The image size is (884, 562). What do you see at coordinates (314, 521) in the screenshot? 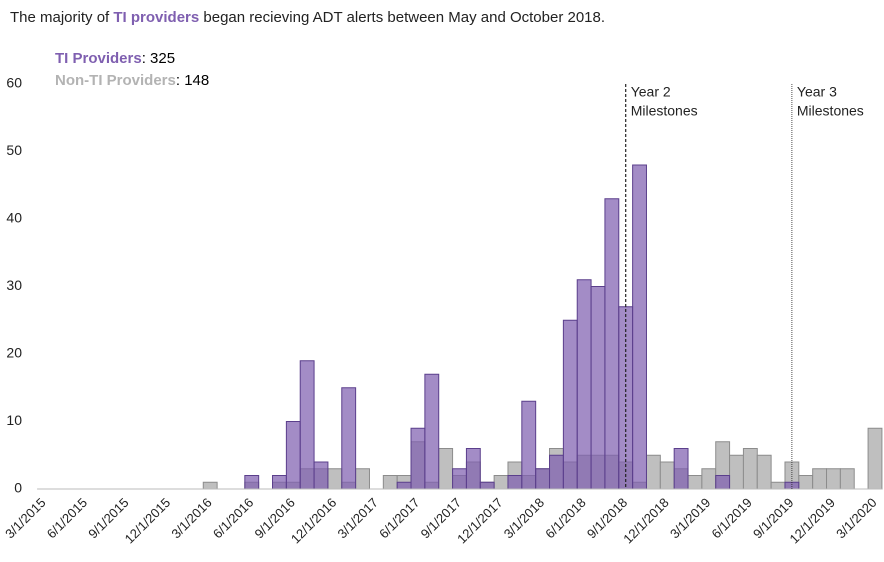
I see `x-tick-label: 12/1/2016` at bounding box center [314, 521].